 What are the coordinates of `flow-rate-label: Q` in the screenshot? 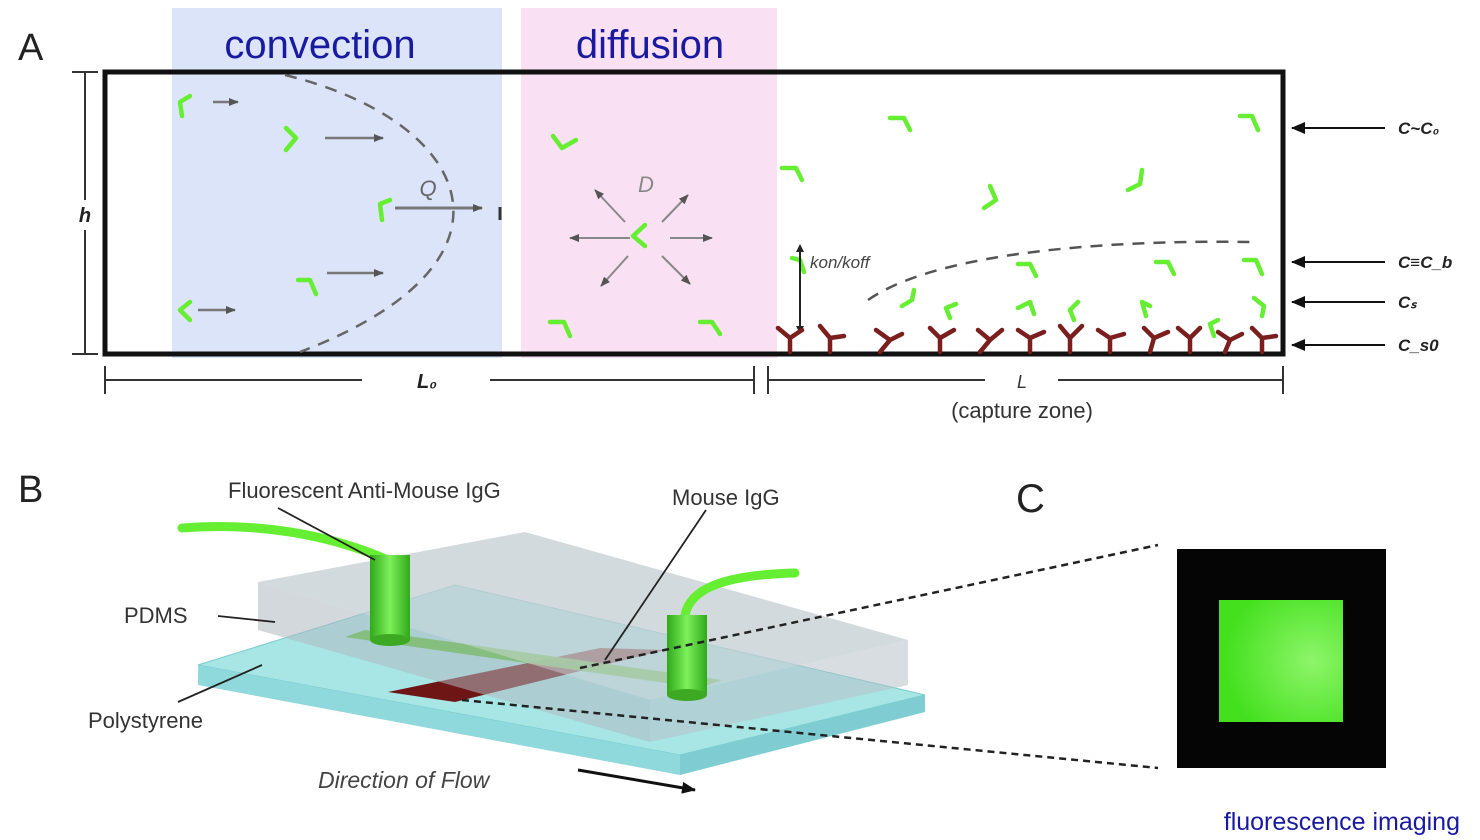 It's located at (427, 188).